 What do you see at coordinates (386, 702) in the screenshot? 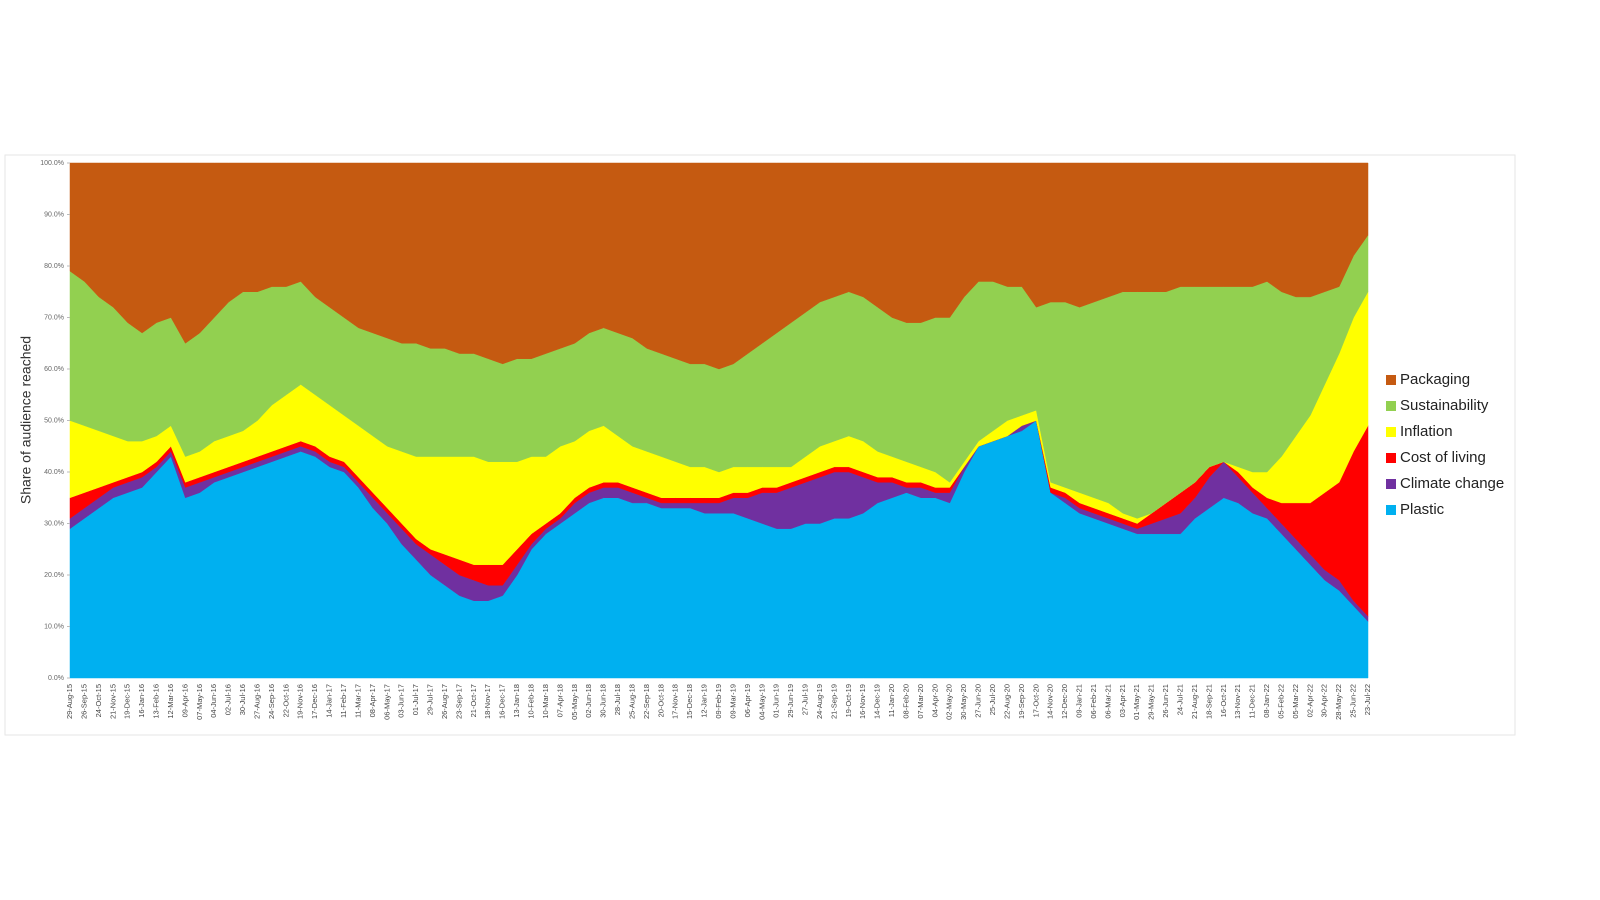
I see `x-tick-label: 06-May-17` at bounding box center [386, 702].